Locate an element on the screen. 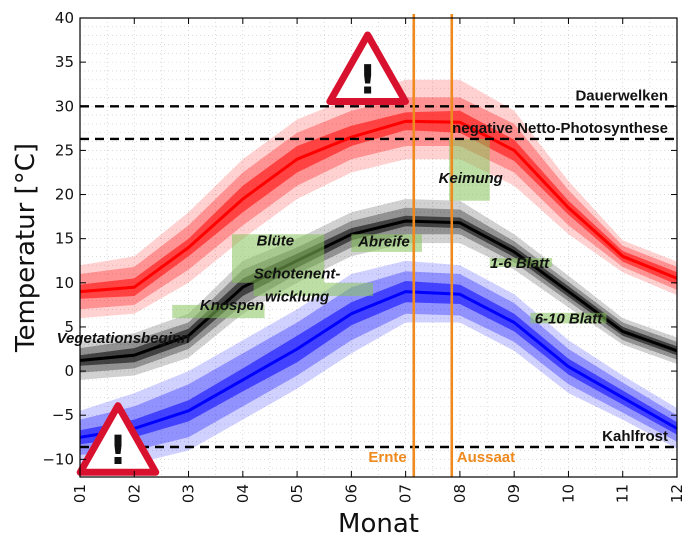 Image resolution: width=696 pixels, height=548 pixels. phase-label-4: wicklung is located at coordinates (297, 296).